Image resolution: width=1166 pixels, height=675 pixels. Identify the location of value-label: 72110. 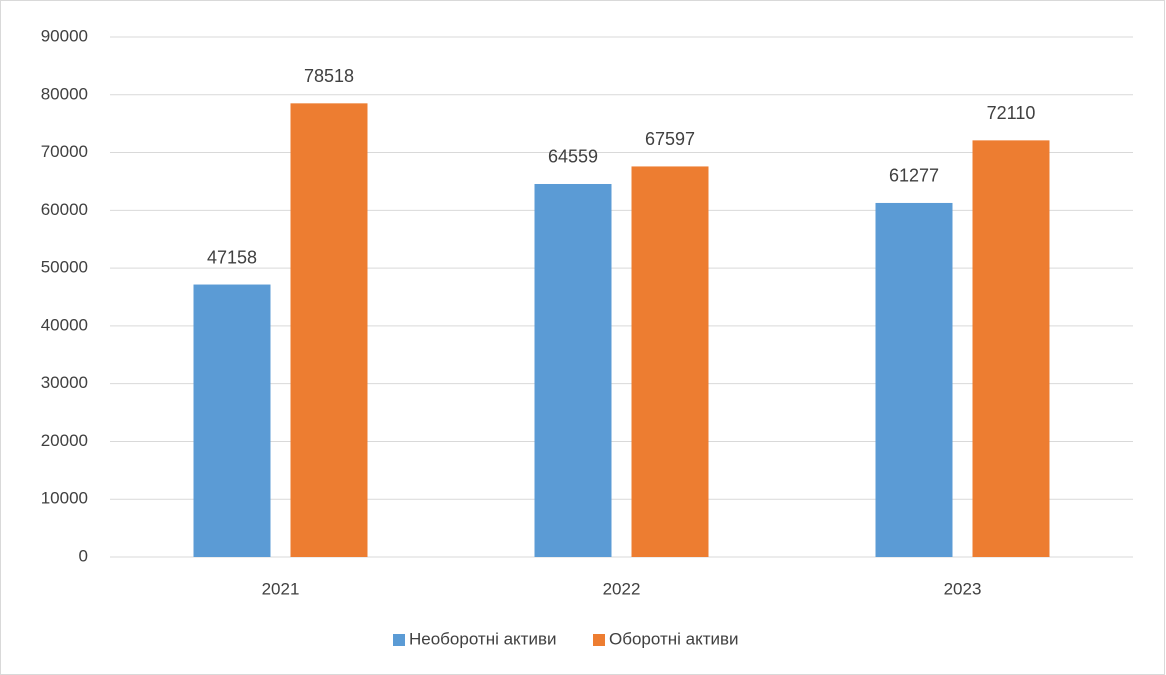
(1011, 113).